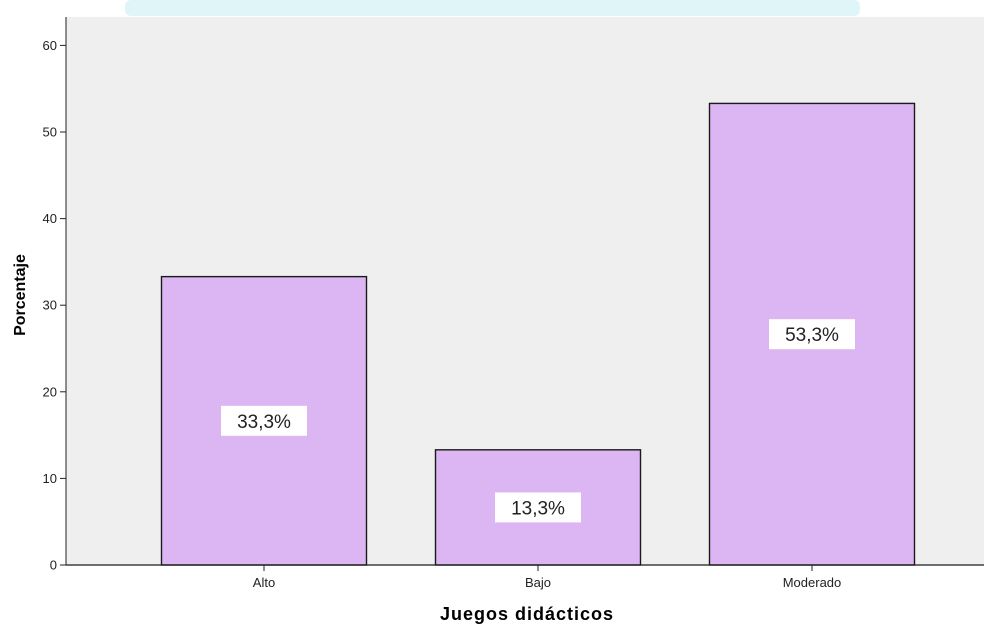 The width and height of the screenshot is (984, 626). I want to click on x-axis-title: Juegos didácticos, so click(527, 614).